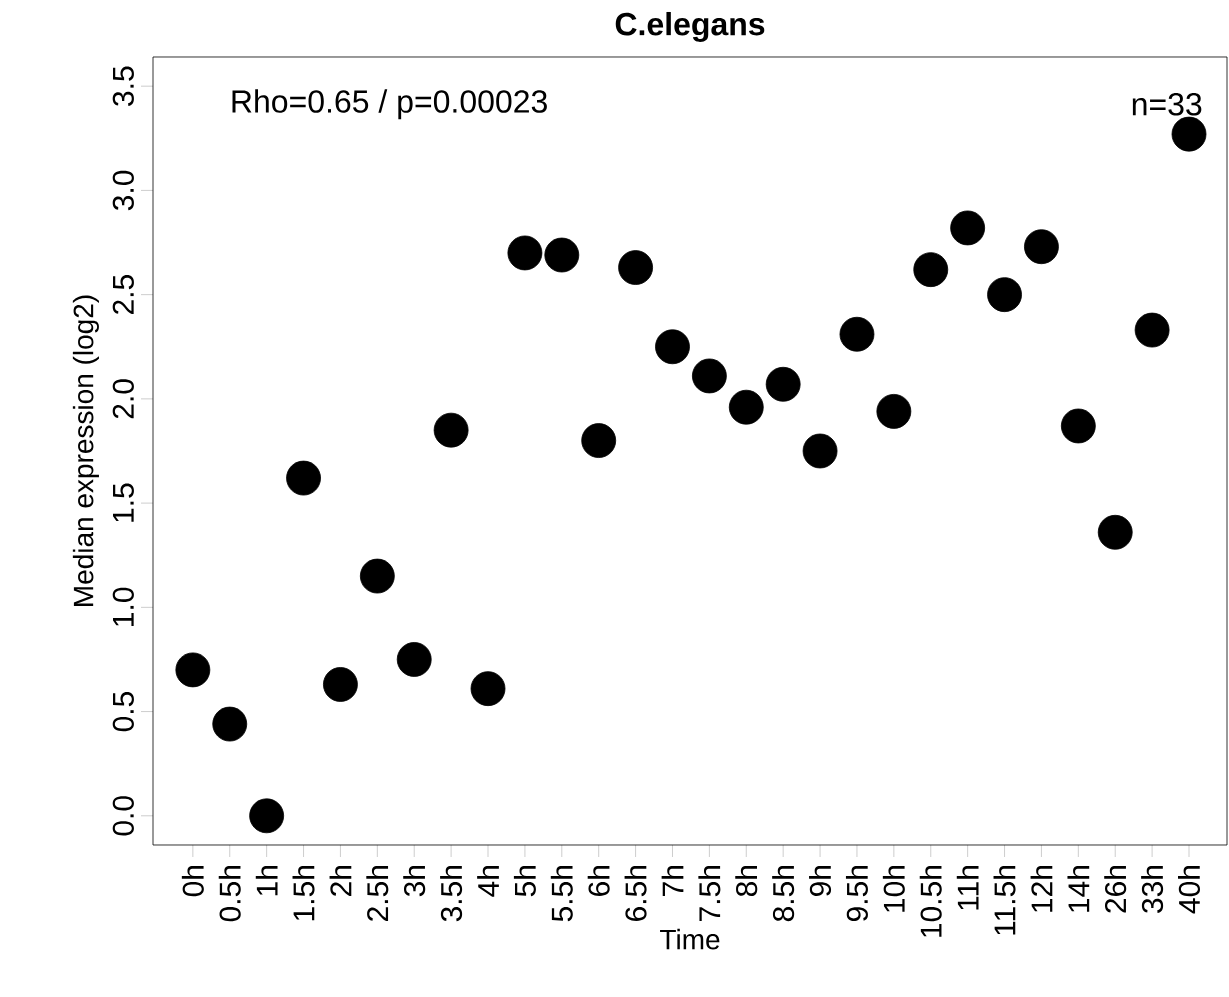 Image resolution: width=1229 pixels, height=997 pixels. I want to click on x-tick-label: 5h, so click(524, 881).